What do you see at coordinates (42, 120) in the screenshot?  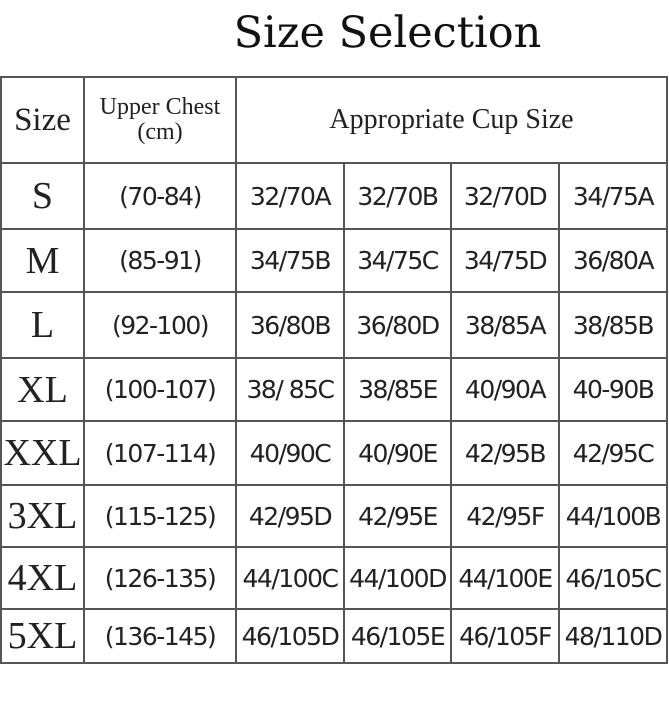 I see `size-header: Size` at bounding box center [42, 120].